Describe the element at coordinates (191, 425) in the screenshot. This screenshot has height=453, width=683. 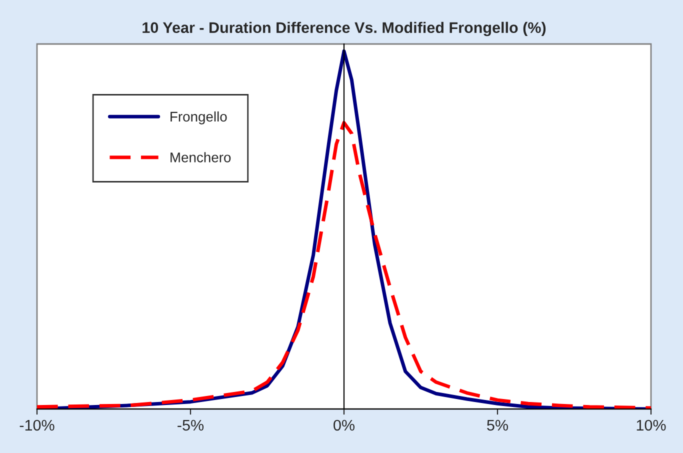
I see `x-tick-label: -5%` at that location.